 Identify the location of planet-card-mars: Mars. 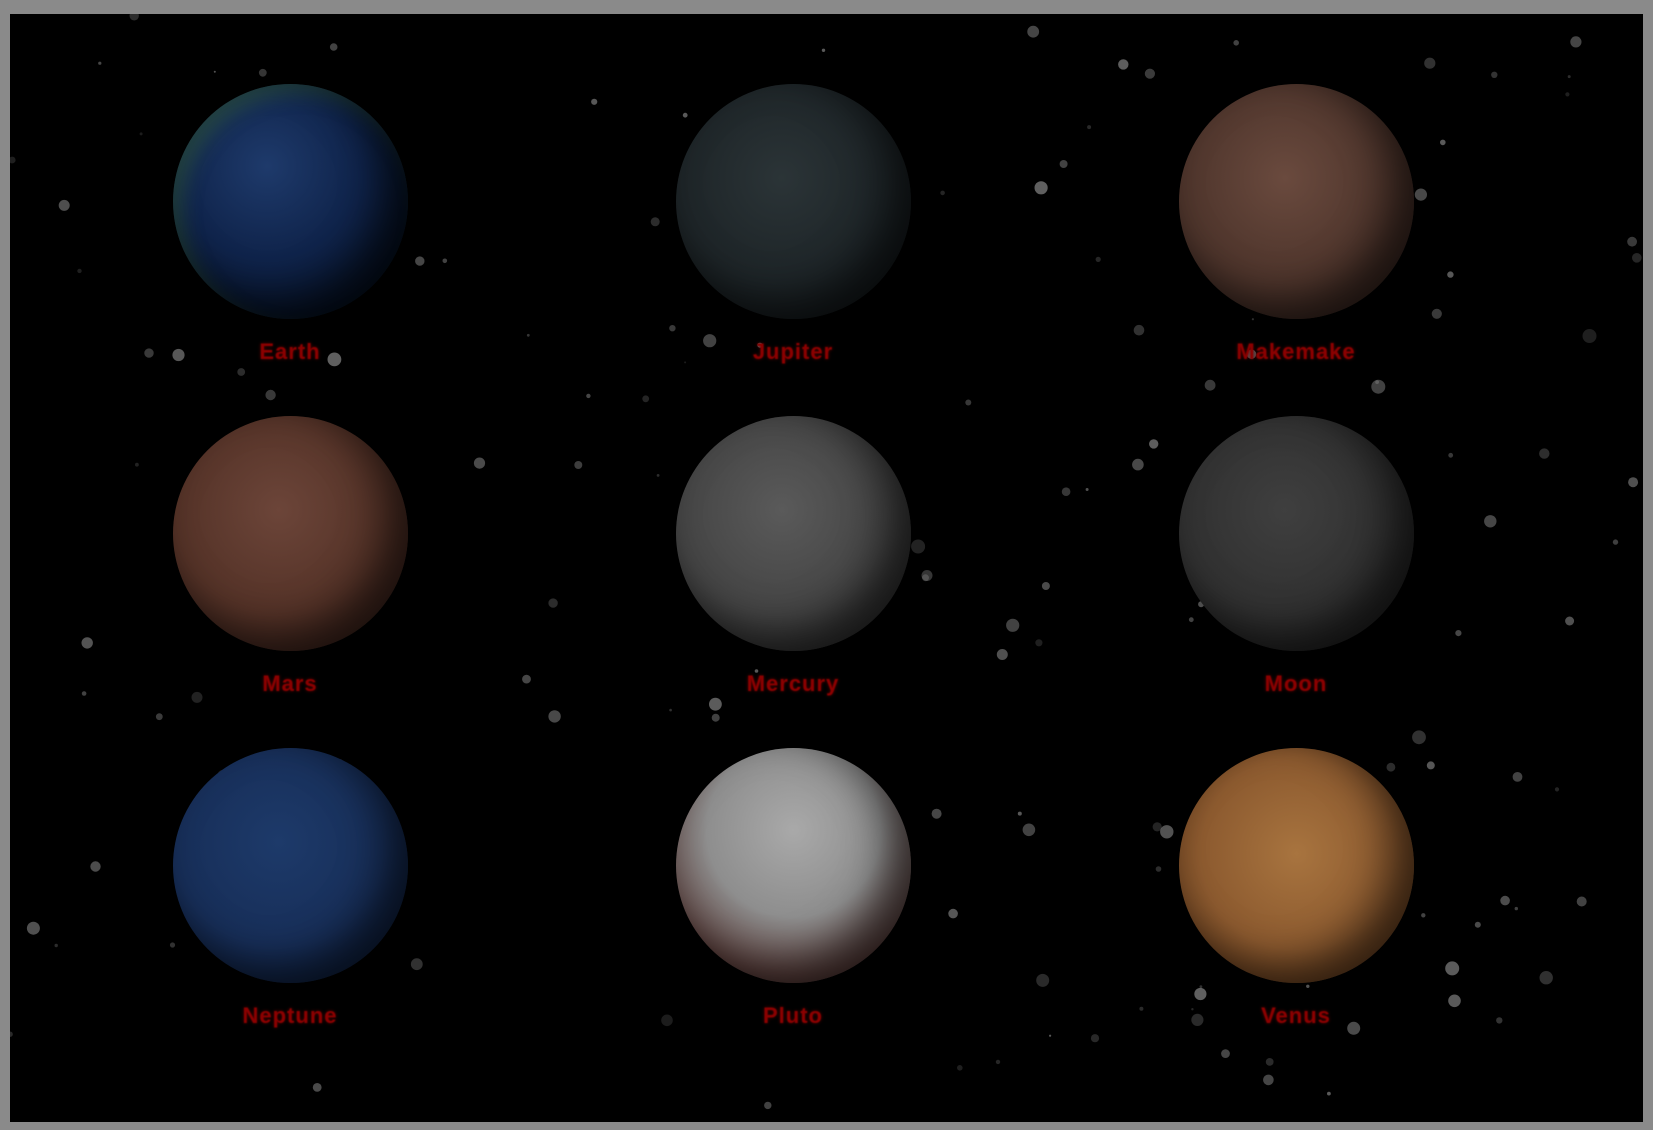
(290, 582).